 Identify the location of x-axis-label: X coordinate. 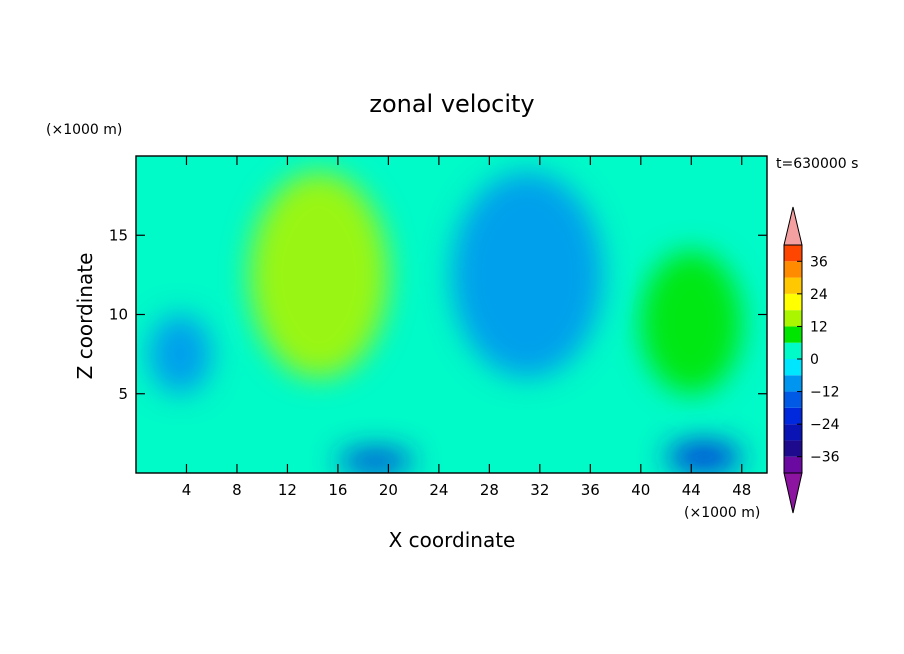
(452, 540).